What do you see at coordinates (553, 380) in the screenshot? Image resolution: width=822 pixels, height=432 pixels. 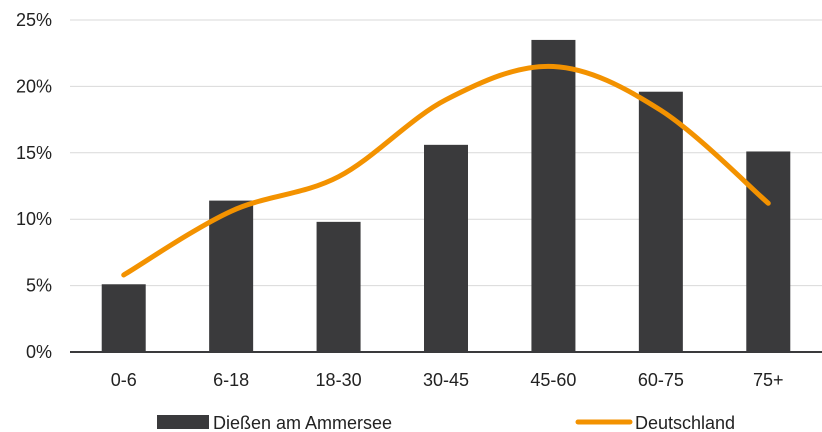 I see `x-tick-label: 45-60` at bounding box center [553, 380].